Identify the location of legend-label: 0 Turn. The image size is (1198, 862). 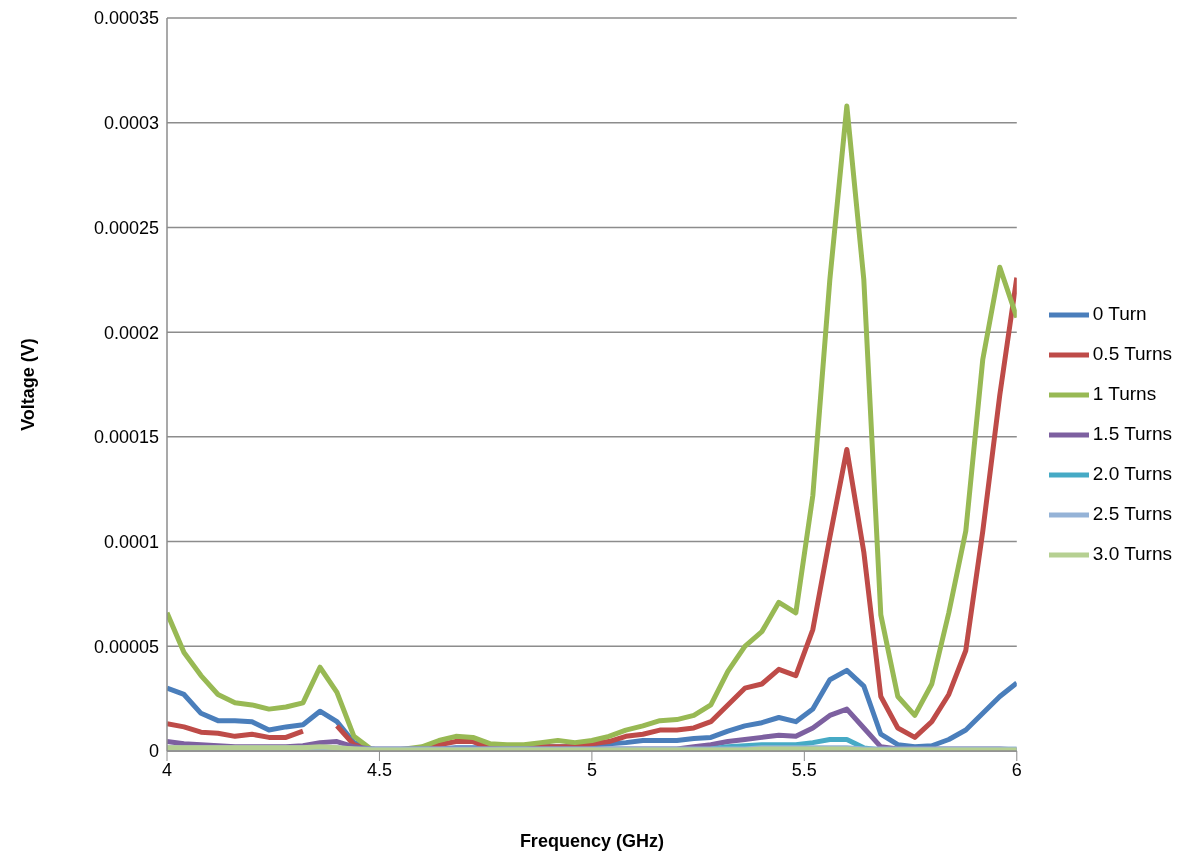
(1119, 314).